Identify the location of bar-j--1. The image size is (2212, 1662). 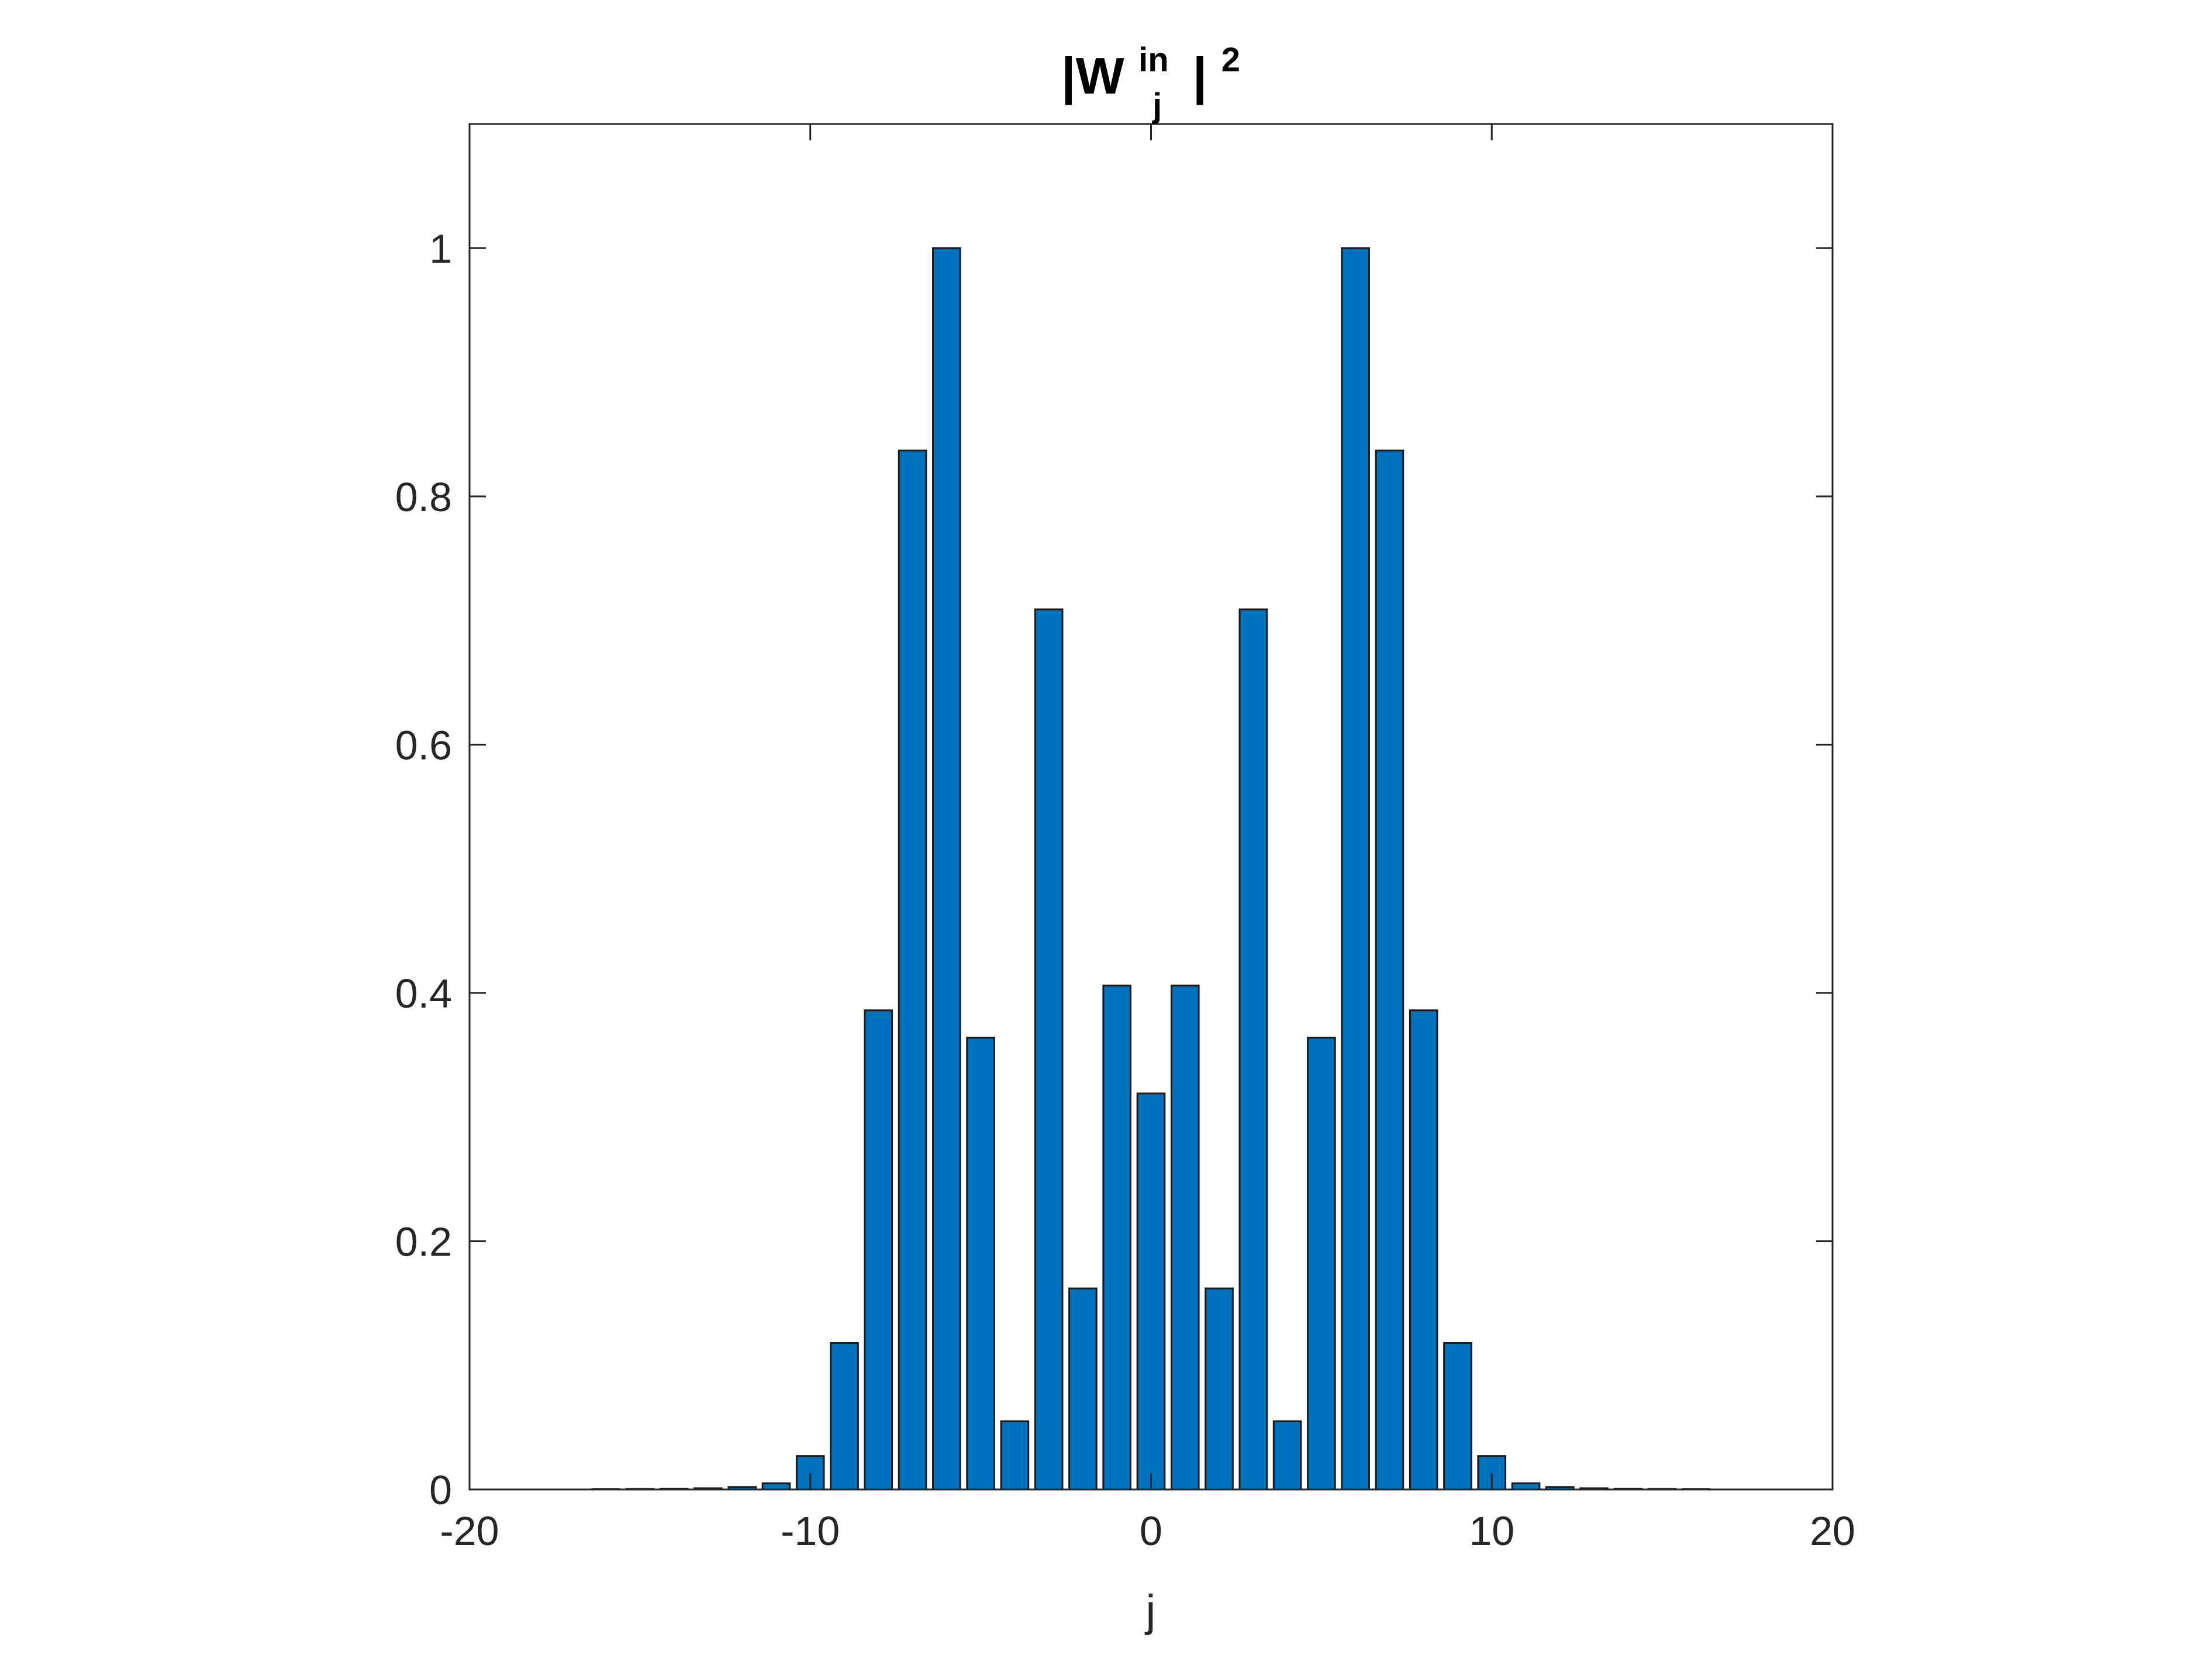
(1117, 1237).